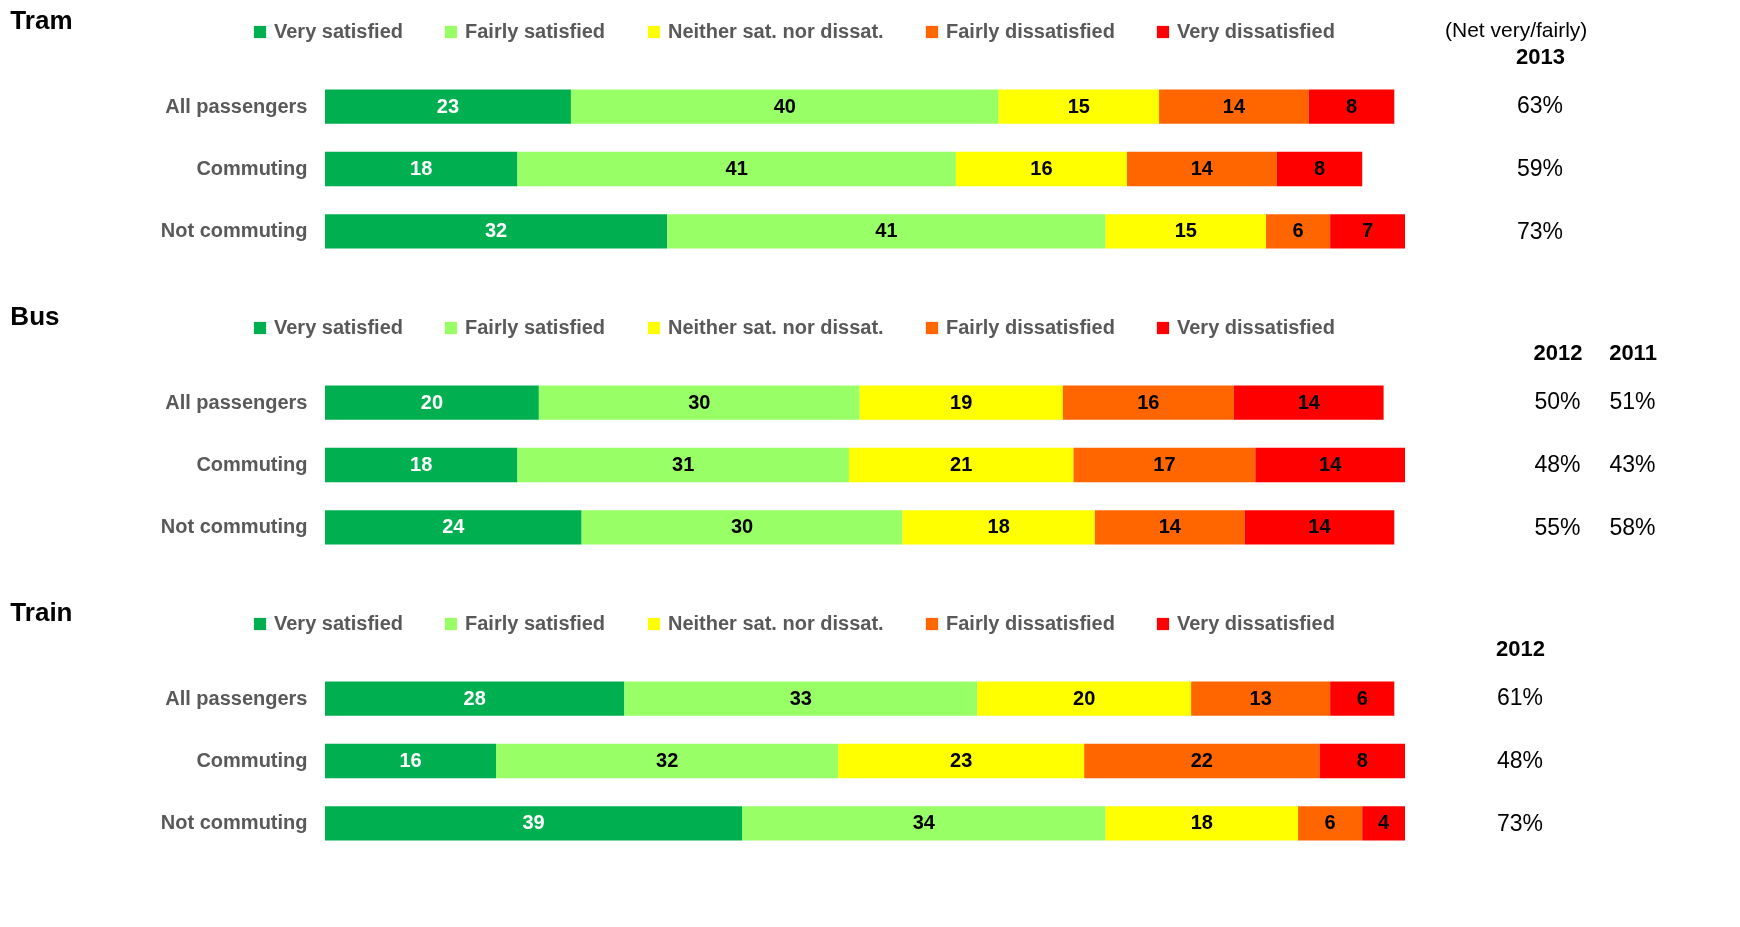 The width and height of the screenshot is (1740, 927). Describe the element at coordinates (1384, 822) in the screenshot. I see `data-label: 4` at that location.